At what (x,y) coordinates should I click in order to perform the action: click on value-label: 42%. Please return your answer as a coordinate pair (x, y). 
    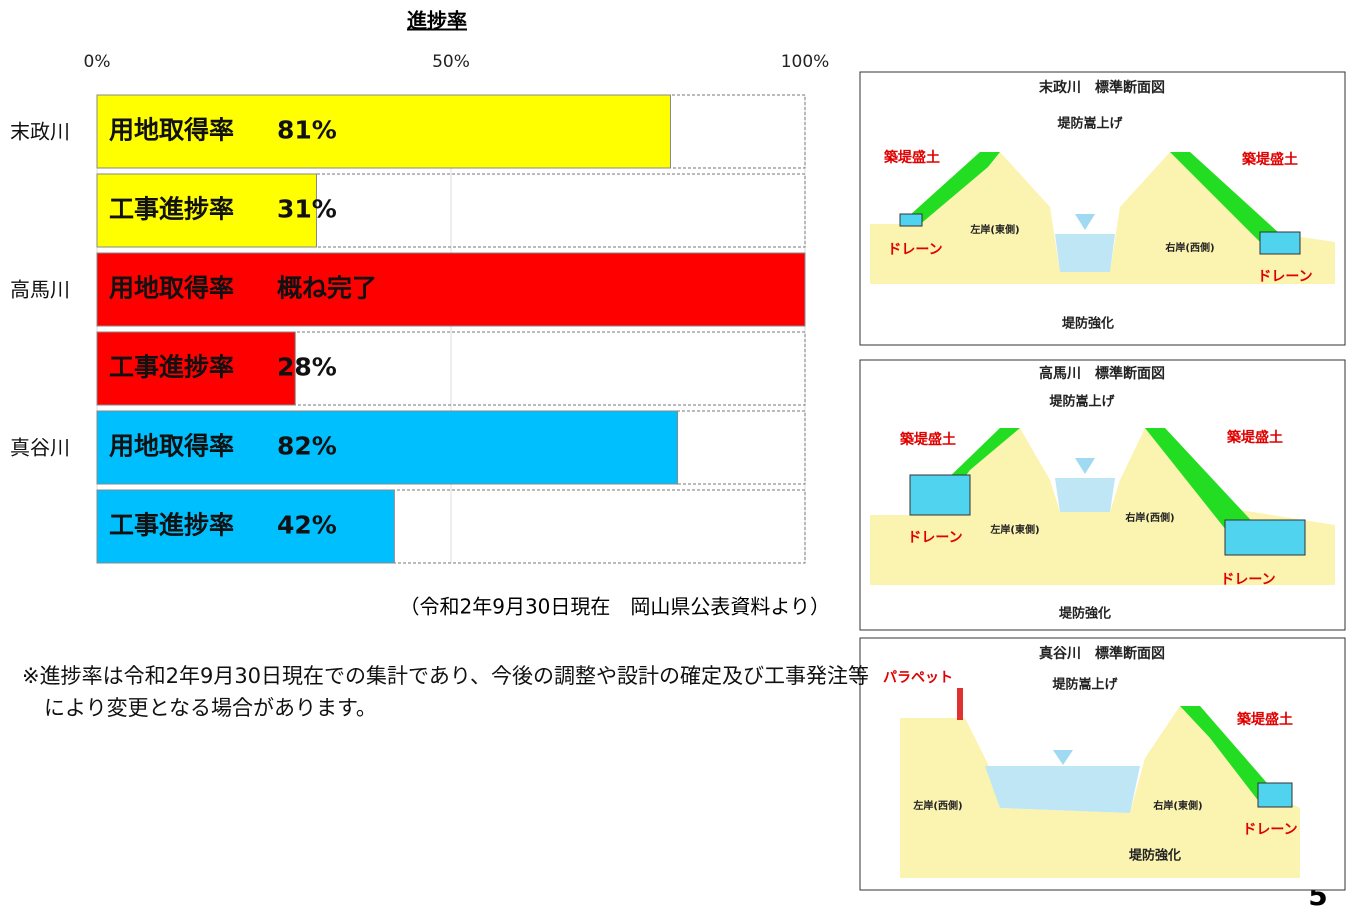
    Looking at the image, I should click on (307, 525).